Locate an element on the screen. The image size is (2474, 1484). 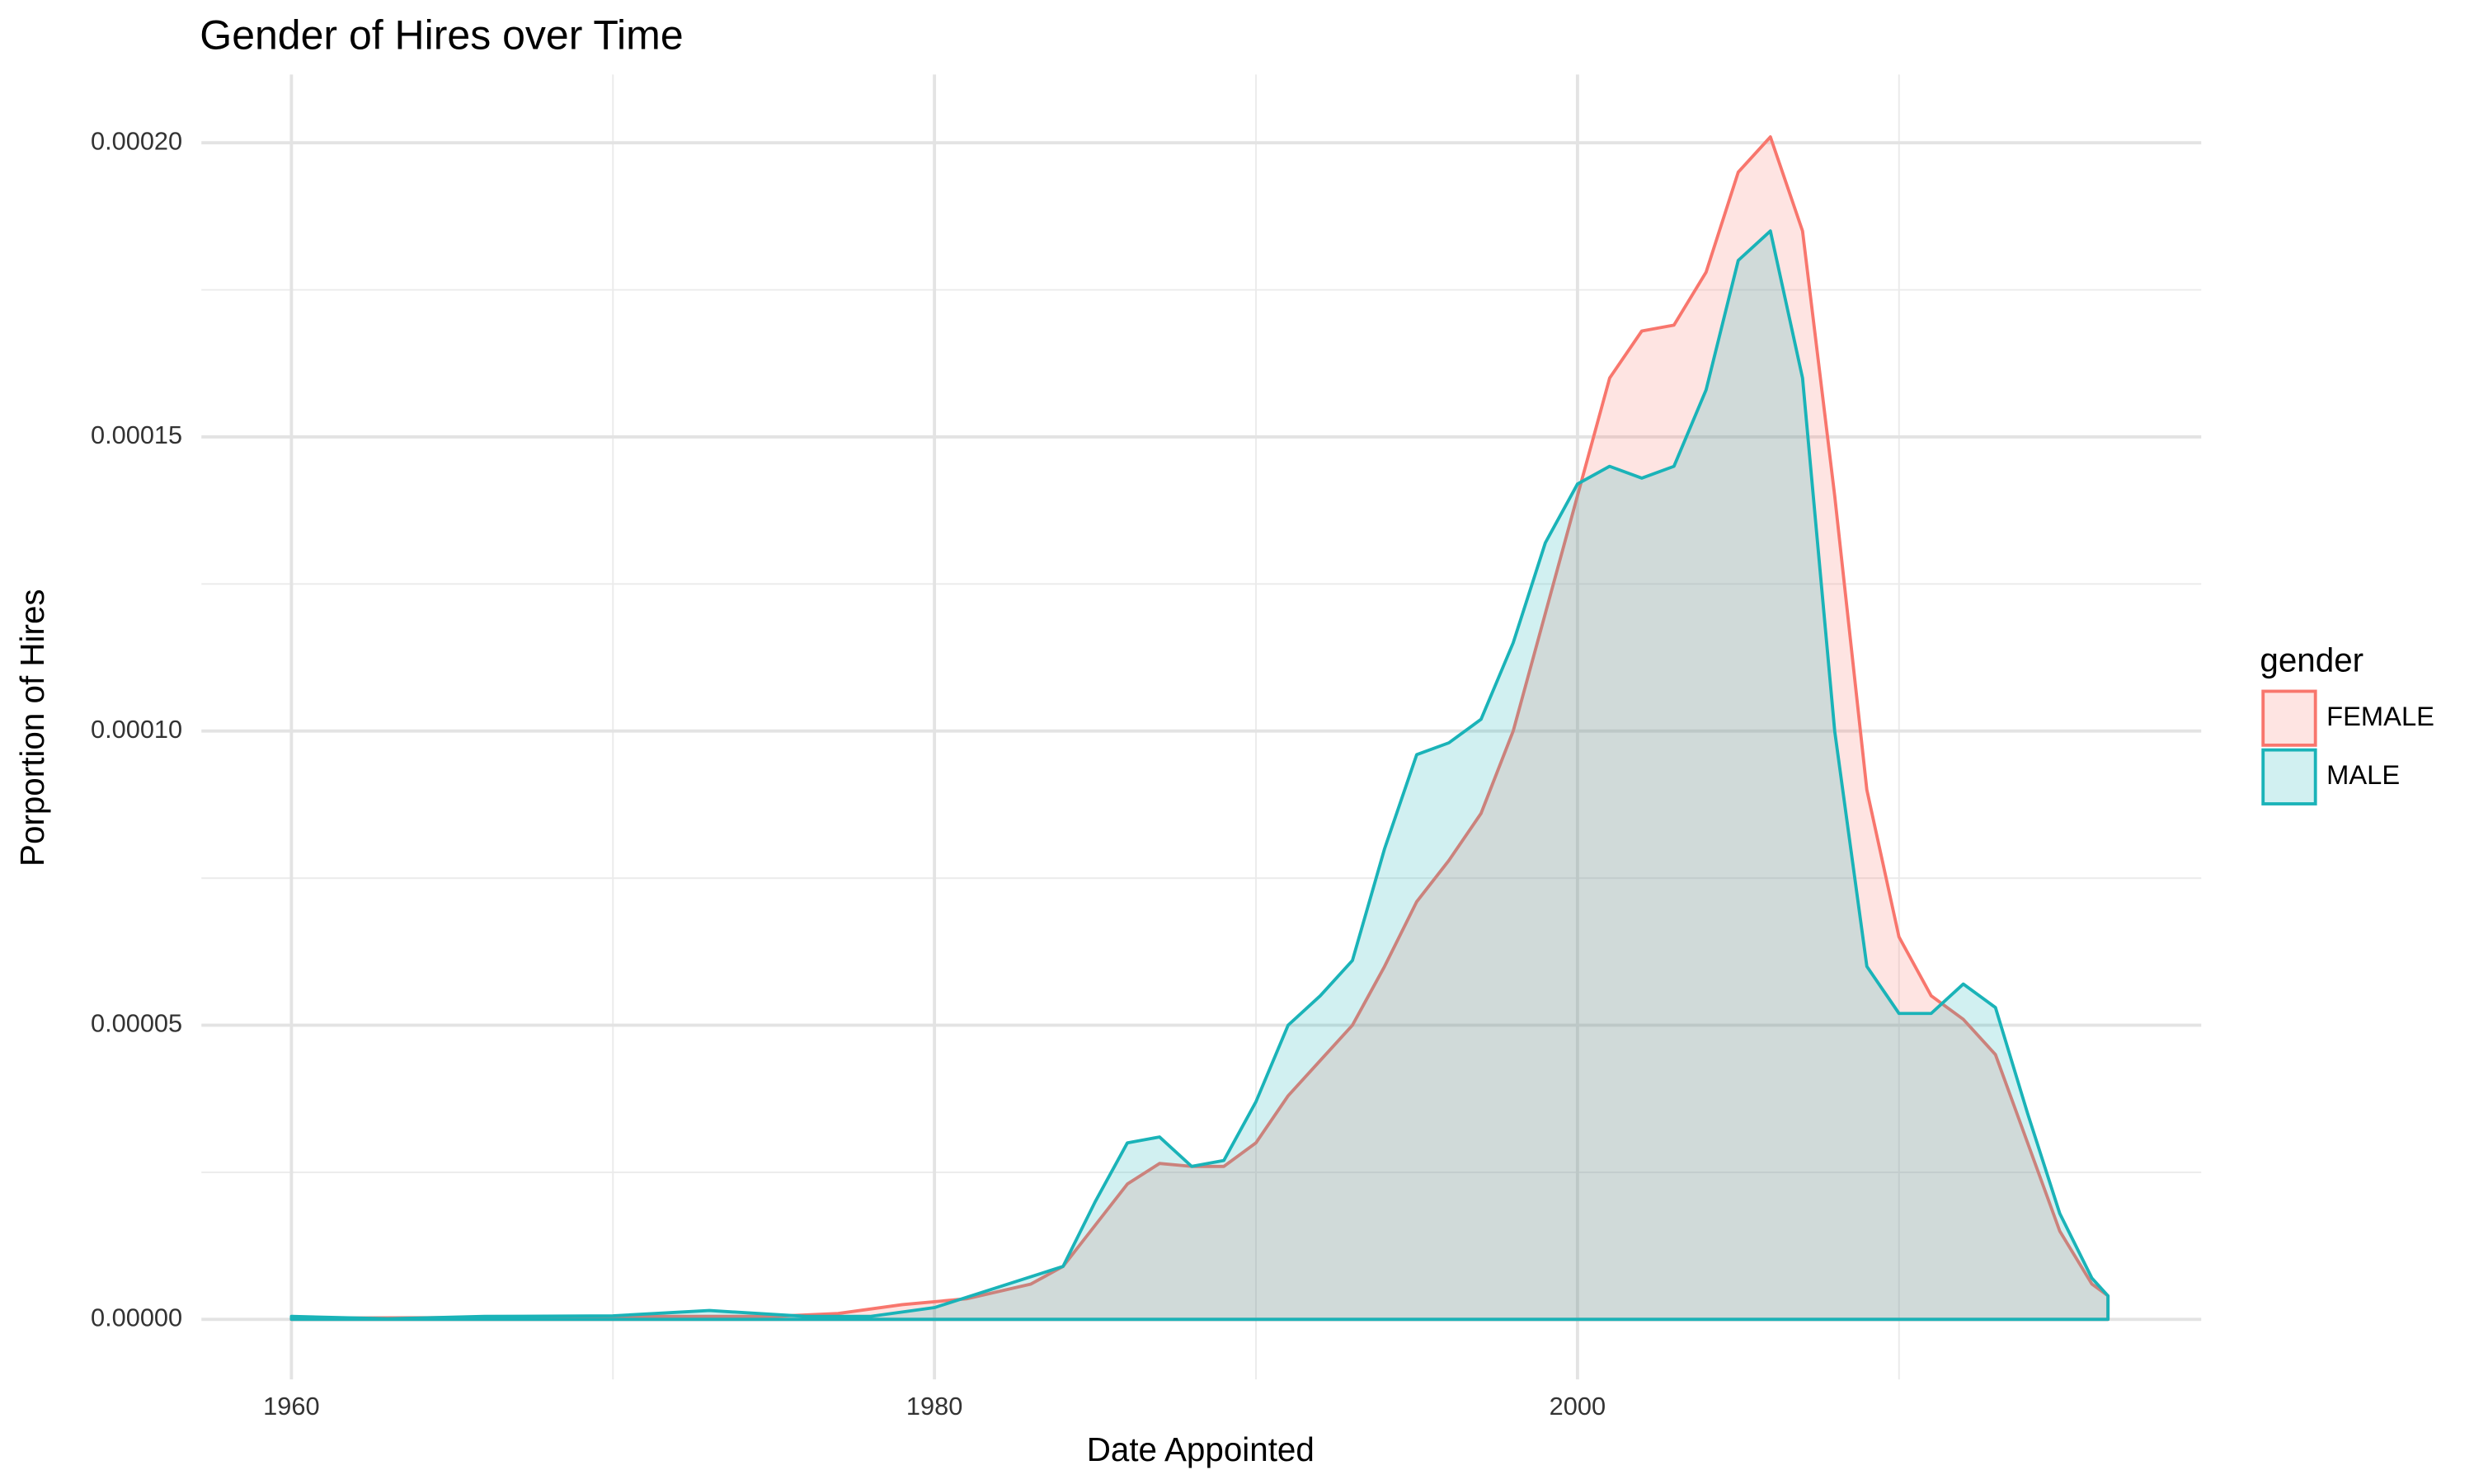
chart-title: Gender of Hires over Time is located at coordinates (441, 35).